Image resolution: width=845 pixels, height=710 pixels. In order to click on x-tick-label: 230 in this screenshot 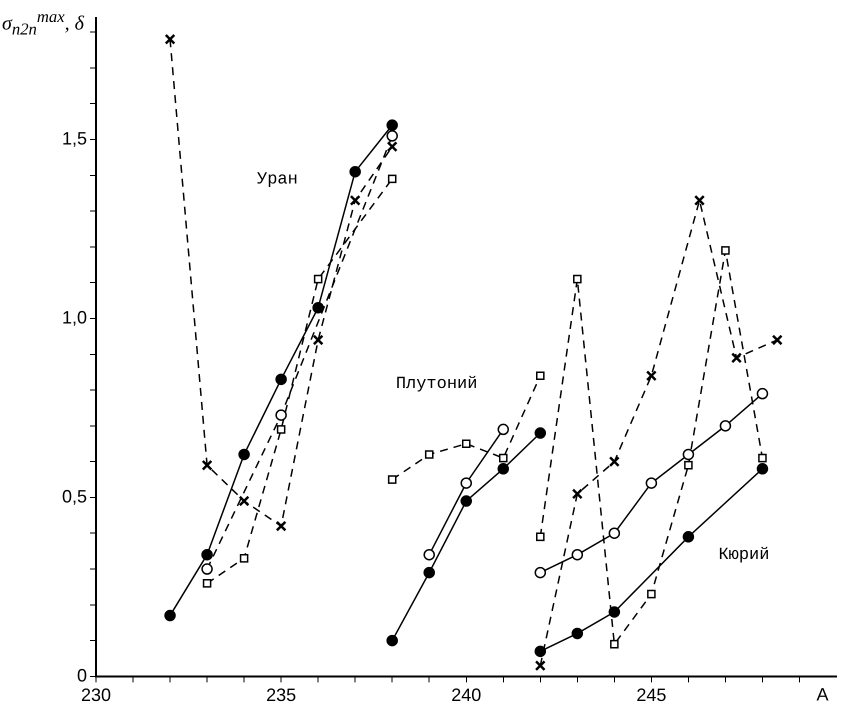, I will do `click(96, 695)`.